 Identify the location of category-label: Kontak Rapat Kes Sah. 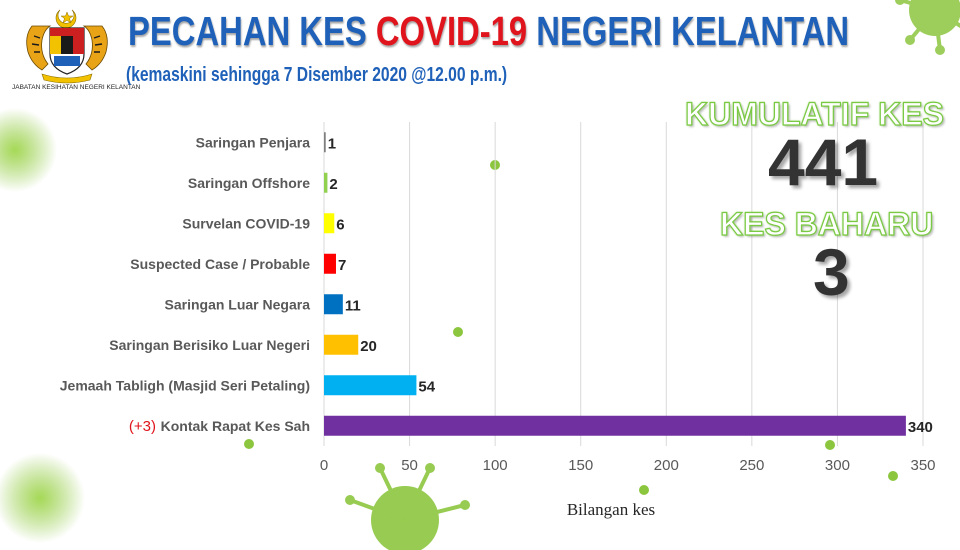
(235, 426).